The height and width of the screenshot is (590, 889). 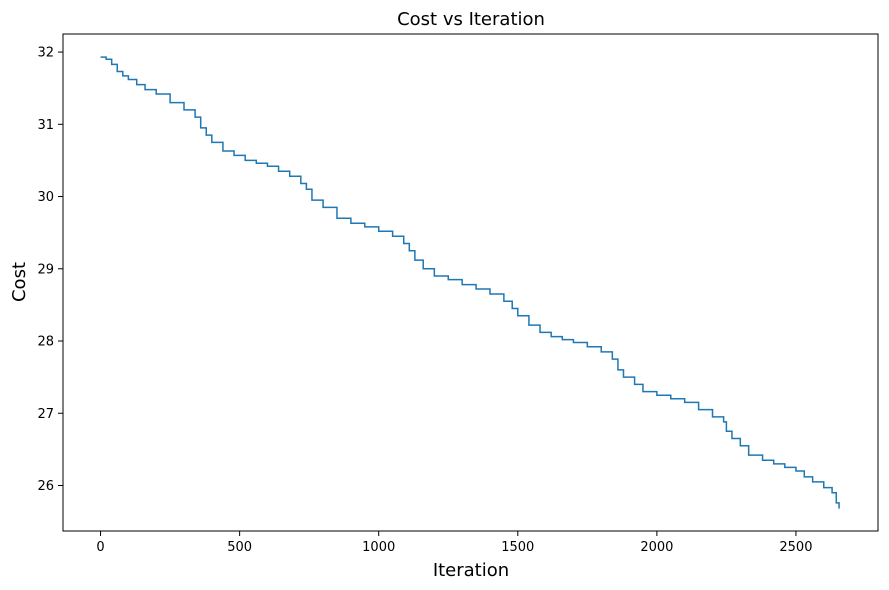 I want to click on y-tick-label: 28, so click(x=45, y=342).